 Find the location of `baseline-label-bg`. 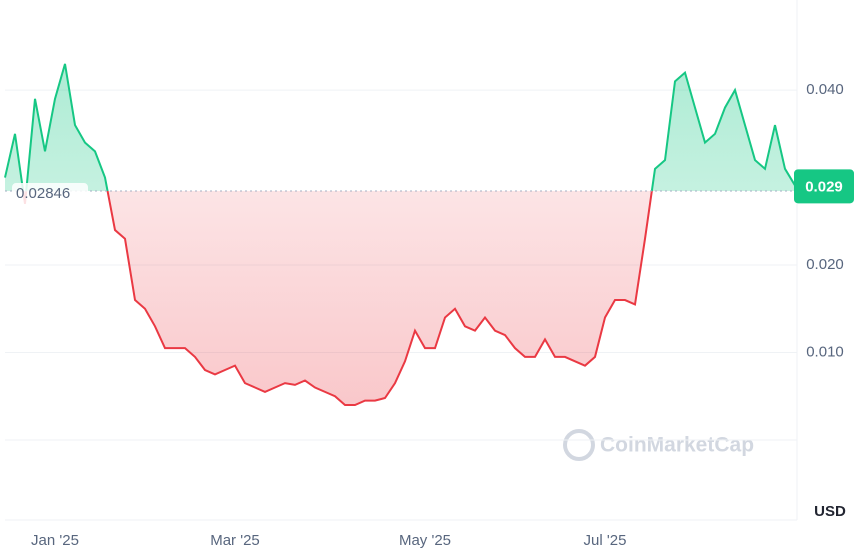

baseline-label-bg is located at coordinates (50, 194).